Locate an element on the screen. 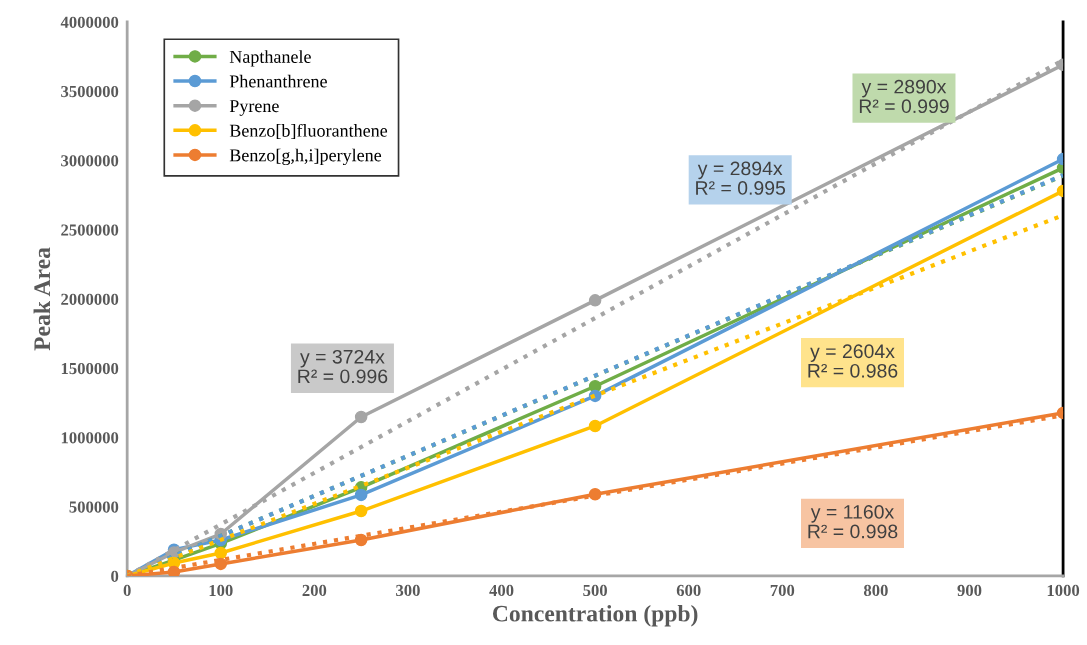  x-tick-label: 700 is located at coordinates (782, 590).